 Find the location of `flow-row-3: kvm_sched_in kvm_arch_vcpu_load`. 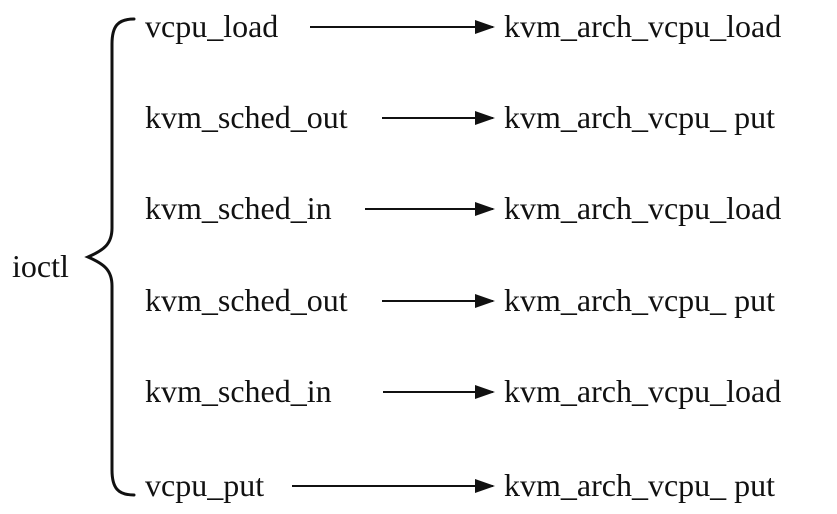

flow-row-3: kvm_sched_in kvm_arch_vcpu_load is located at coordinates (418, 208).